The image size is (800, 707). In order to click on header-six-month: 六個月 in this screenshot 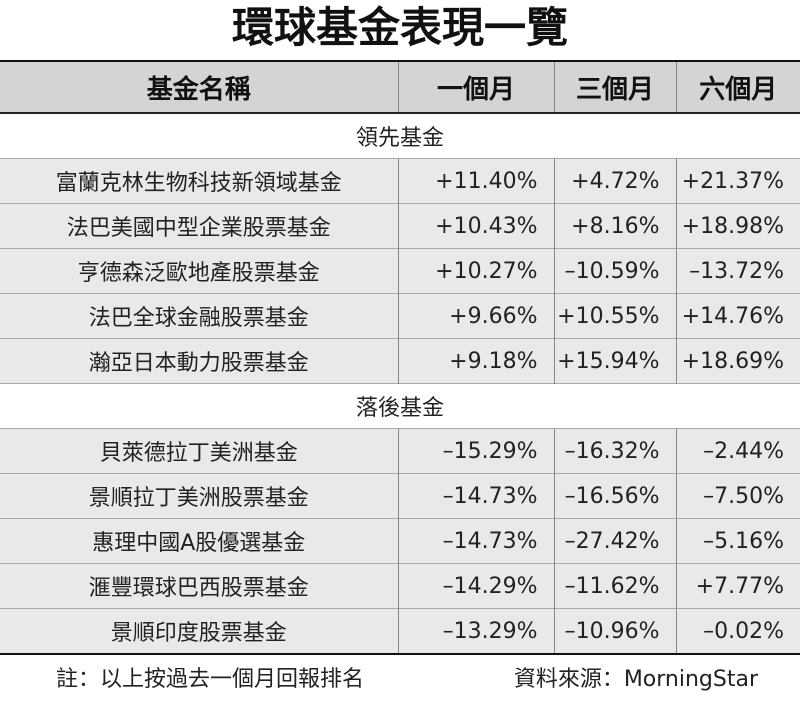, I will do `click(737, 88)`.